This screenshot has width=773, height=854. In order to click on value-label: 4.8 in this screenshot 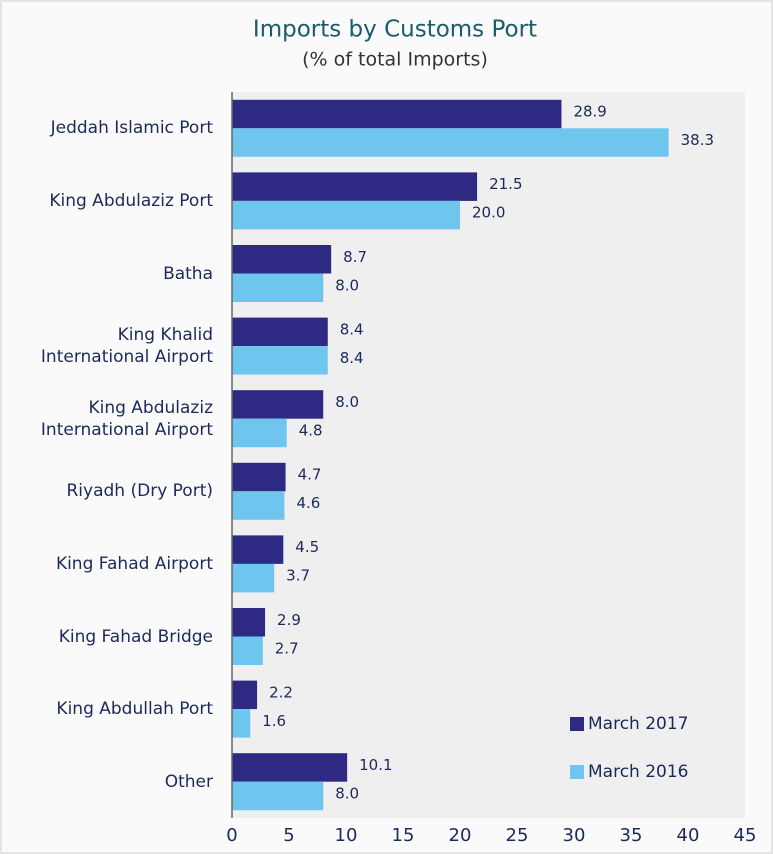, I will do `click(311, 430)`.